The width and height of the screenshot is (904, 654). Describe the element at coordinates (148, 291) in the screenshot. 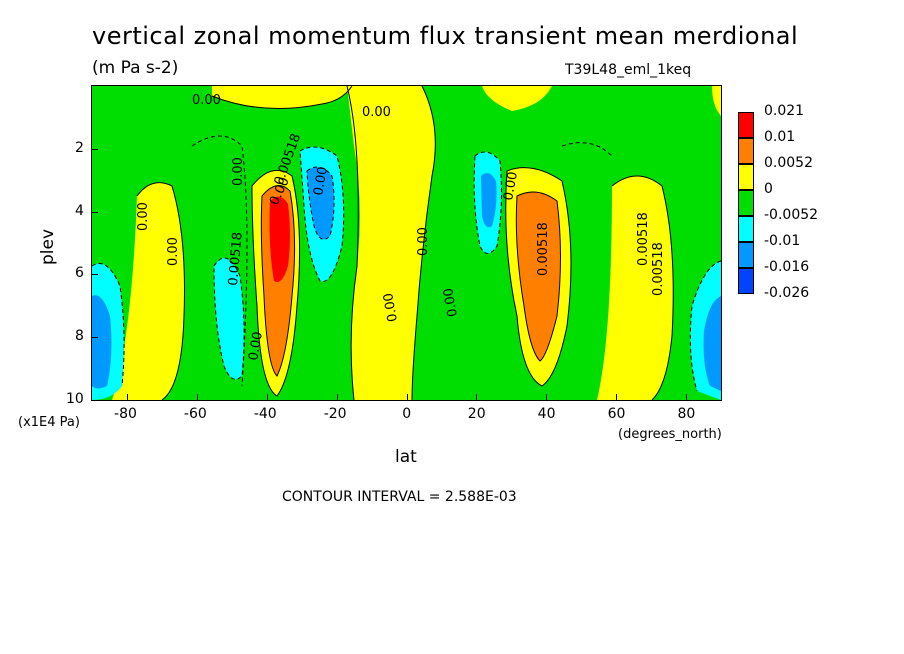

I see `southern-outer-positive` at that location.